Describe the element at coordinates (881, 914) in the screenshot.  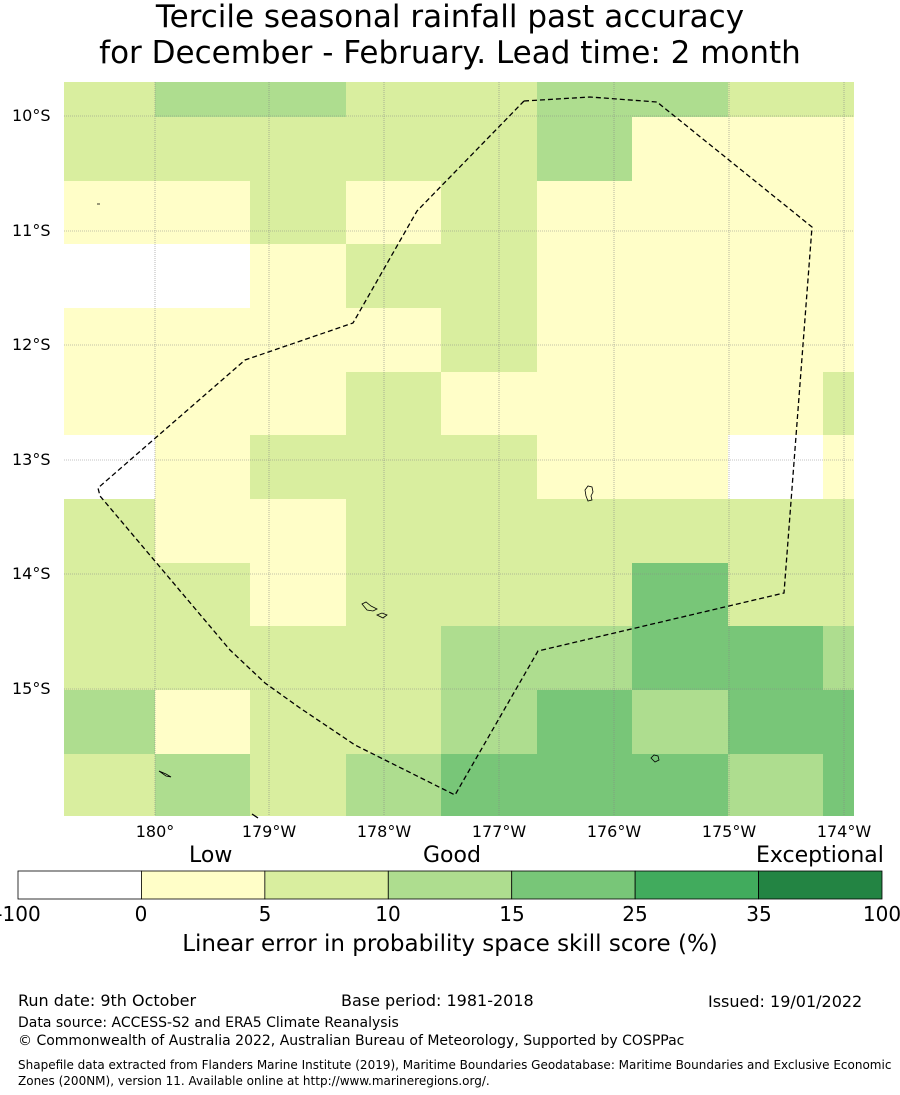
I see `colorbar-tick: 100` at that location.